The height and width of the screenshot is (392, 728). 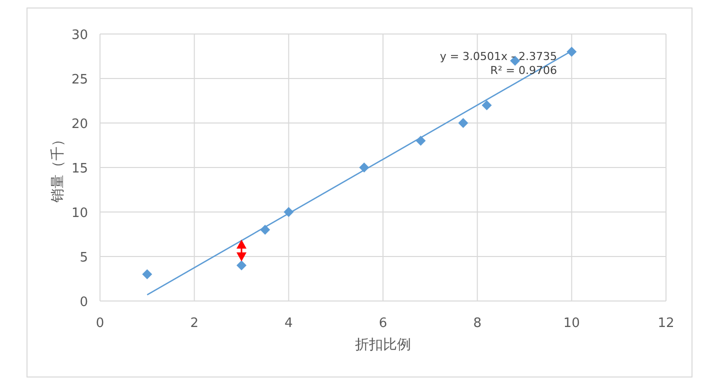 I want to click on y-tick-label: 15, so click(x=79, y=169).